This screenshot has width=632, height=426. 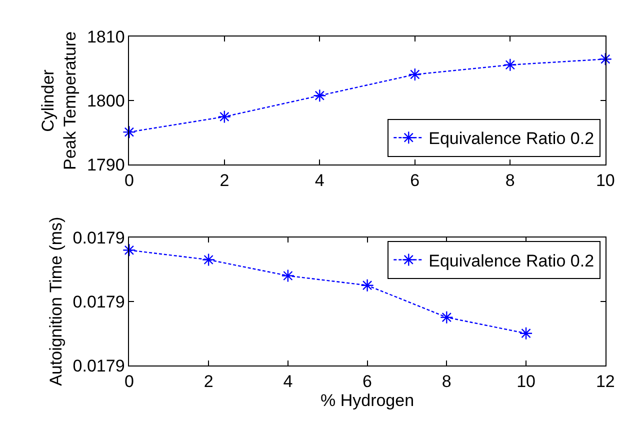 I want to click on y-axis-title: Autoignition Time (ms), so click(x=56, y=301).